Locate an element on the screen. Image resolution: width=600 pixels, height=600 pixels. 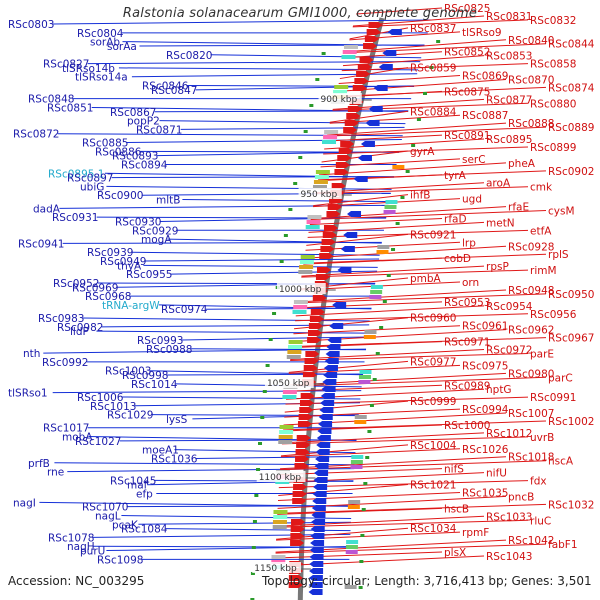
left-gene-label: RSc0930 is located at coordinates (138, 222).